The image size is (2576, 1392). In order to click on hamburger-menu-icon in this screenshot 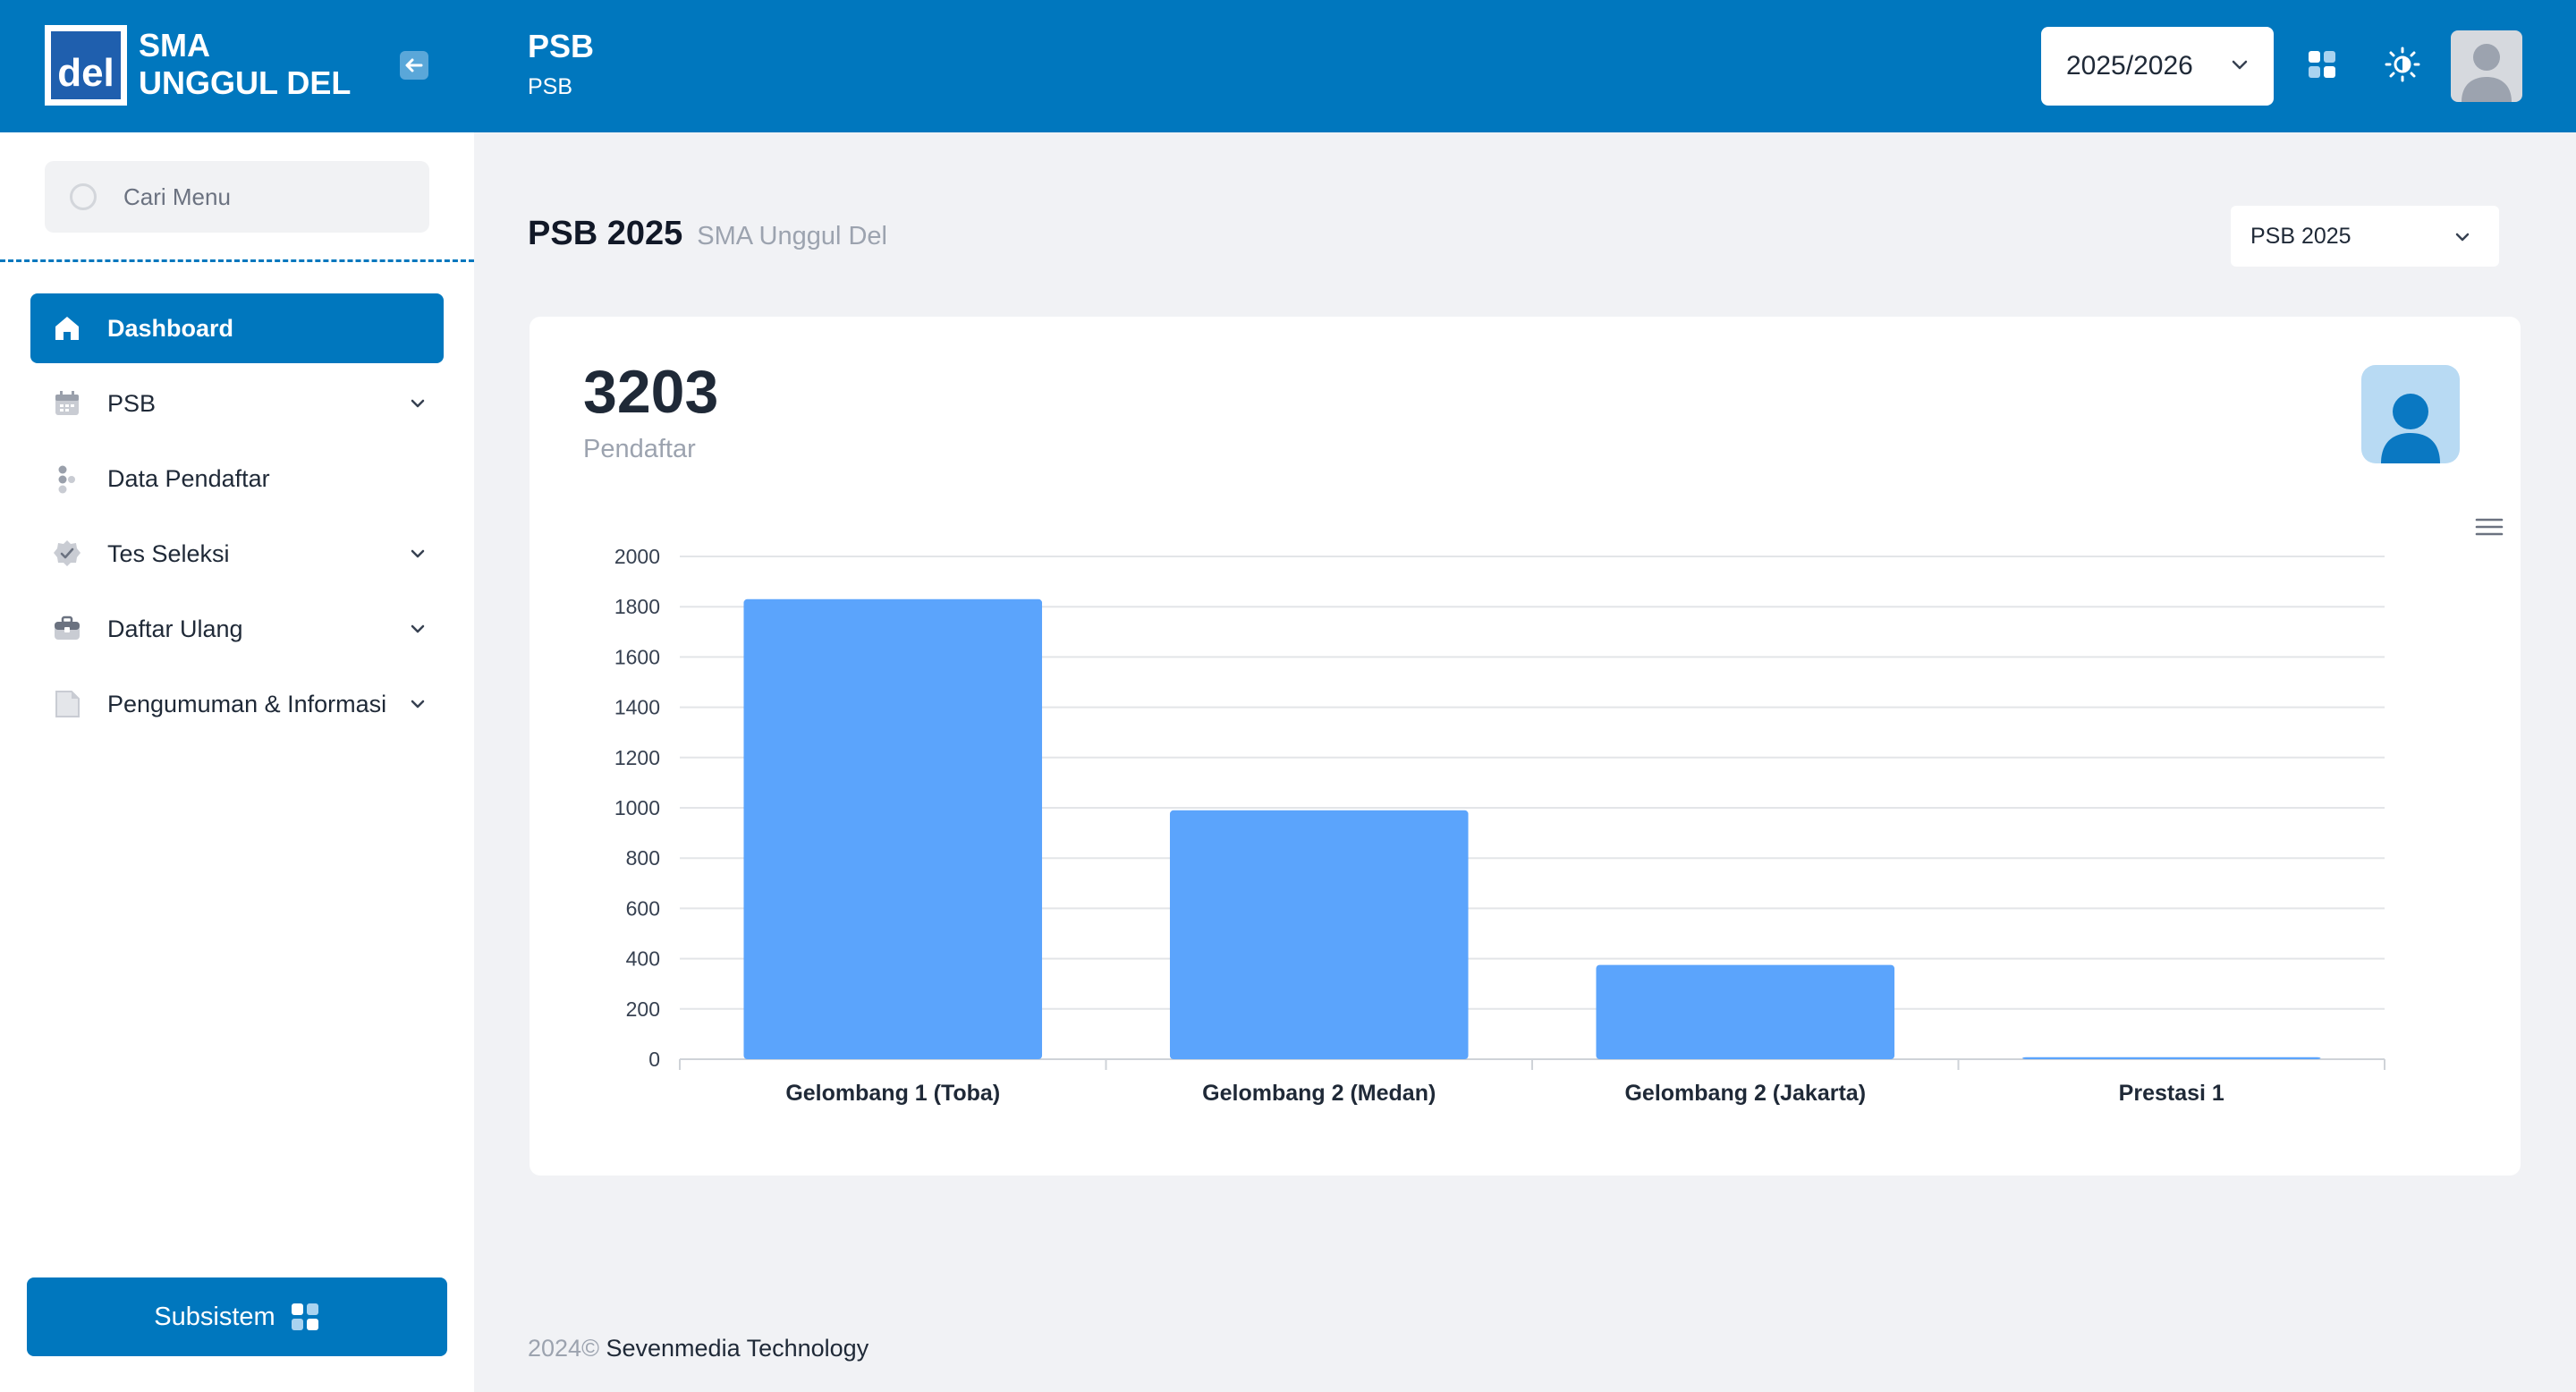, I will do `click(2489, 527)`.